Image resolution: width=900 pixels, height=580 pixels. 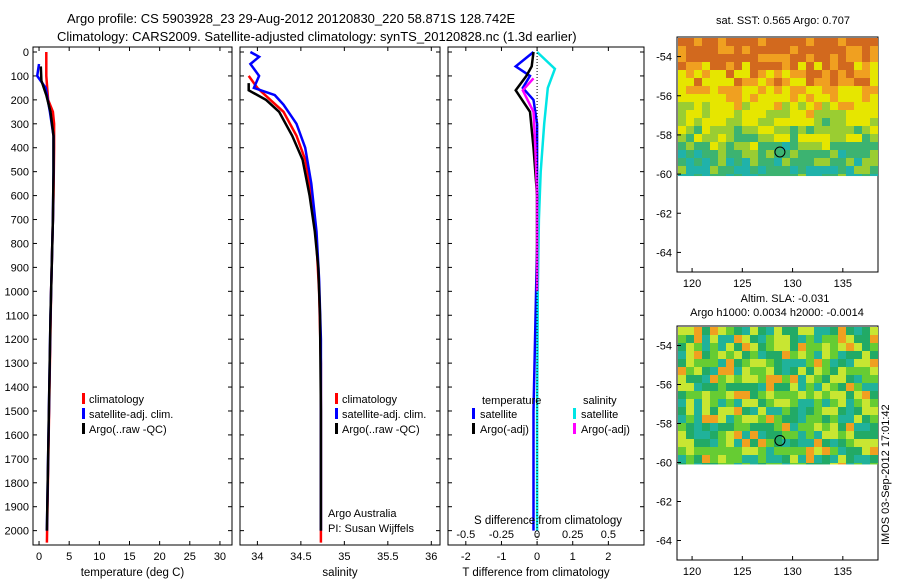 What do you see at coordinates (777, 313) in the screenshot?
I see `sla-map-subtitle: Argo h1000: 0.0034 h2000: -0.0014` at bounding box center [777, 313].